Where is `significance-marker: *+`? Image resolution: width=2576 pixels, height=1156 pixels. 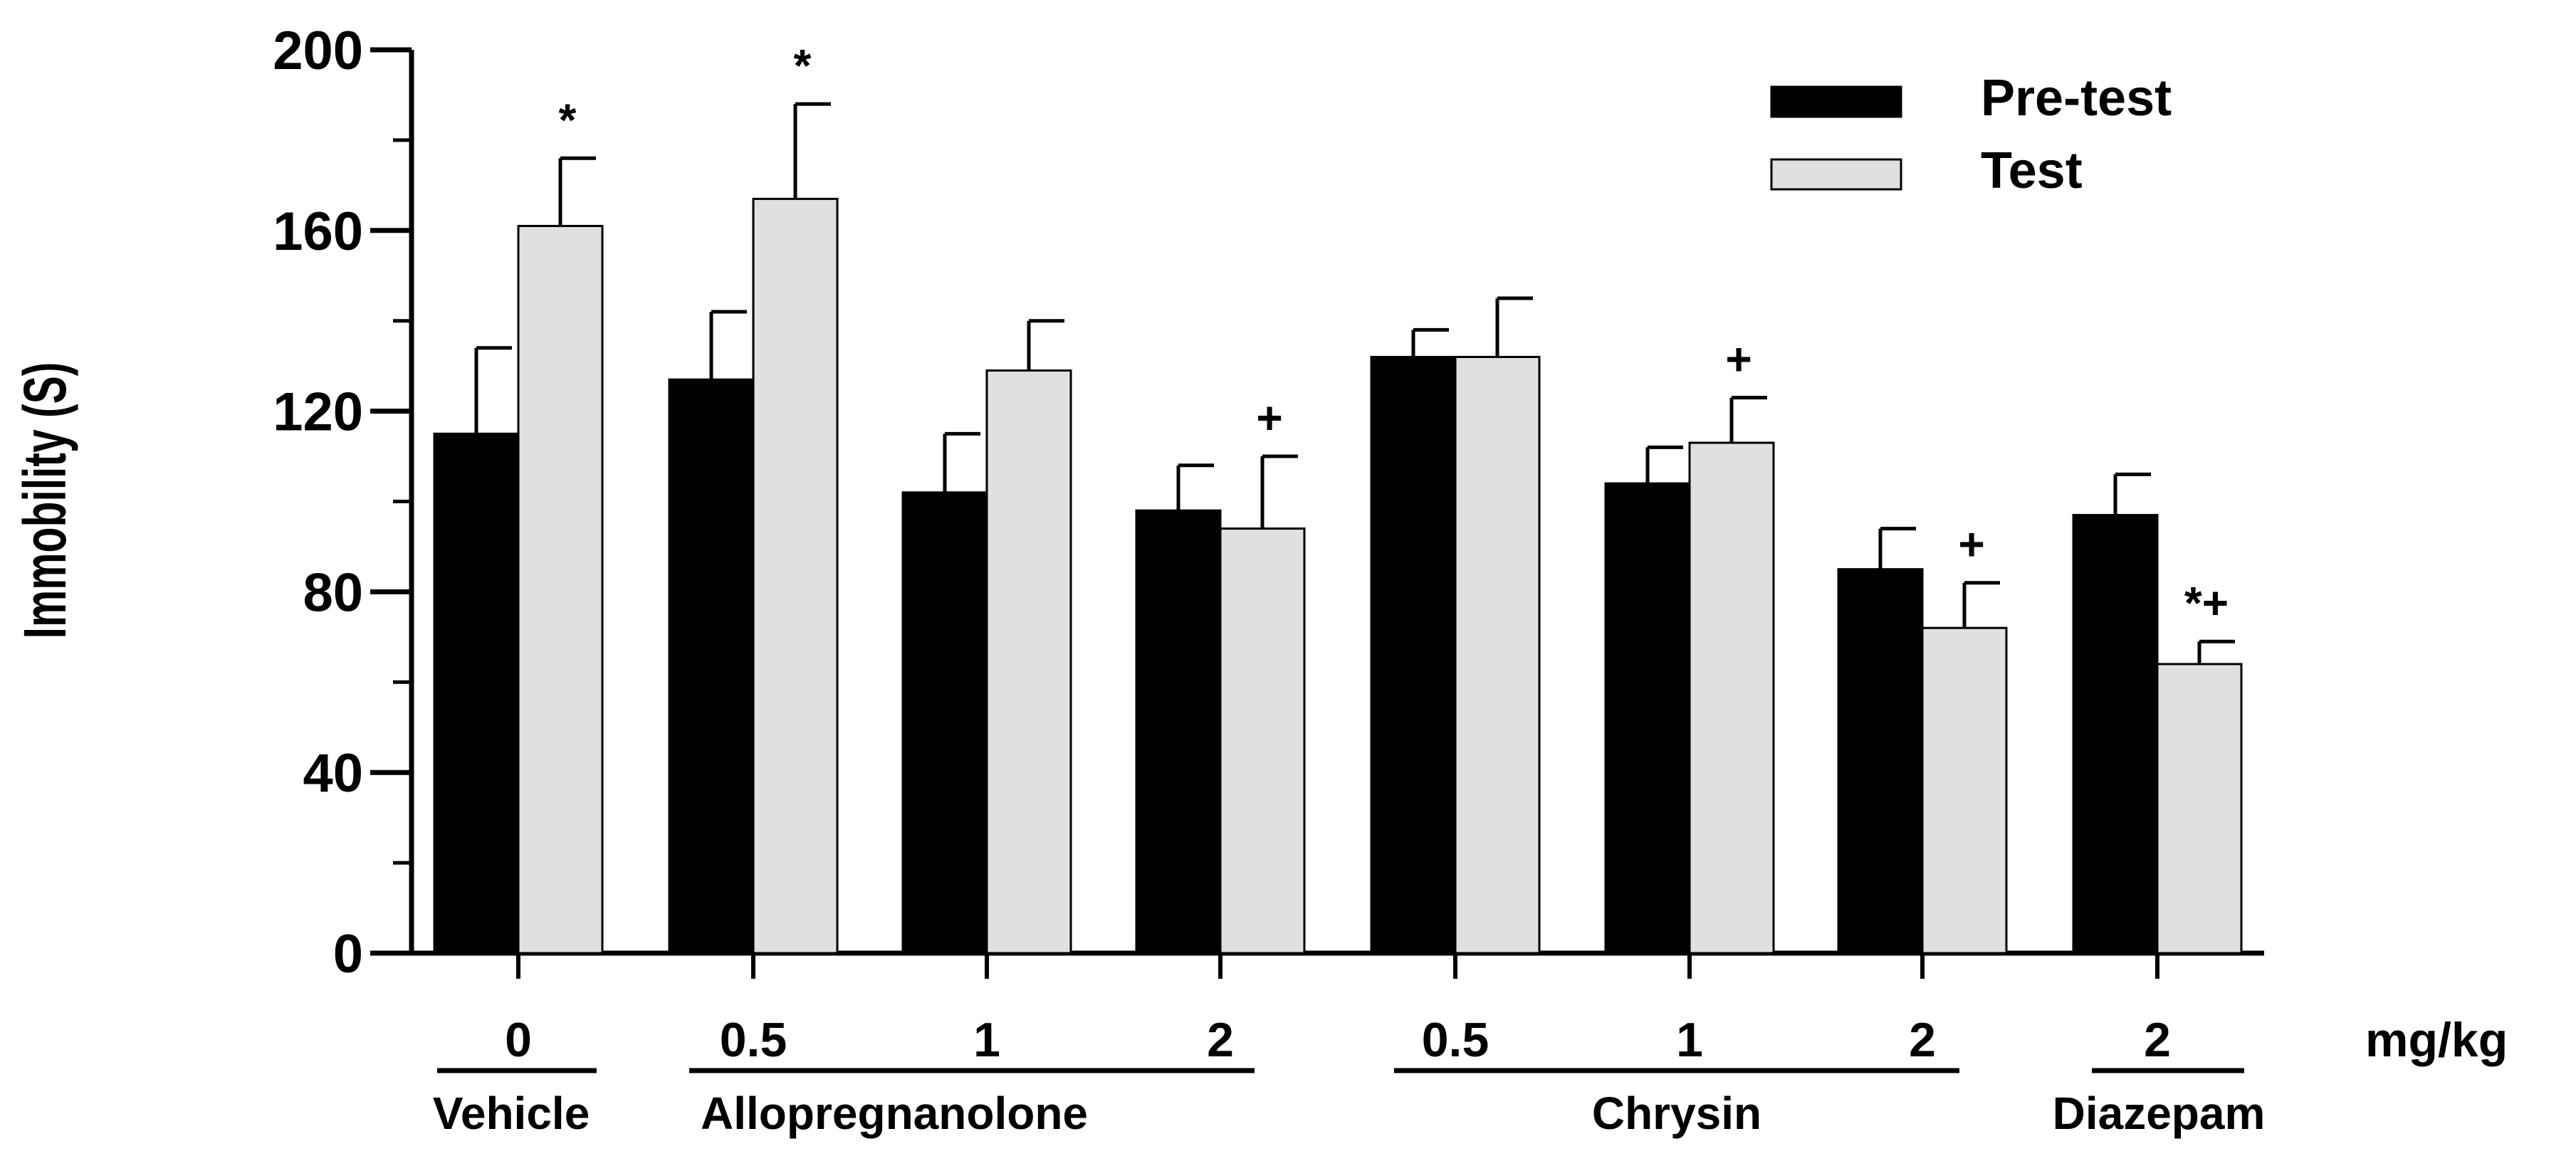
significance-marker: *+ is located at coordinates (2206, 603).